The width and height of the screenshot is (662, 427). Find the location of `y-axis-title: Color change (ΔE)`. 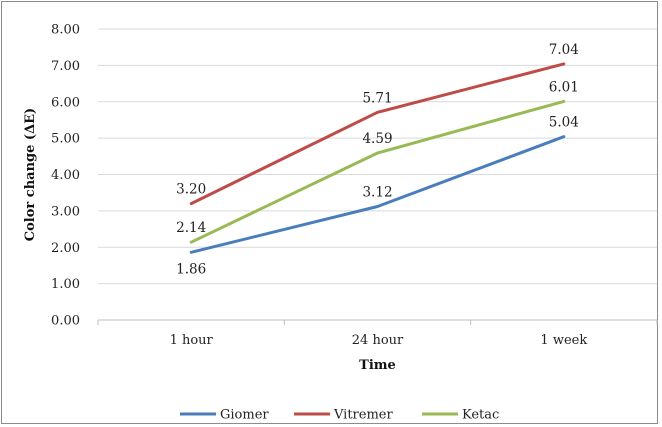

y-axis-title: Color change (ΔE) is located at coordinates (30, 174).